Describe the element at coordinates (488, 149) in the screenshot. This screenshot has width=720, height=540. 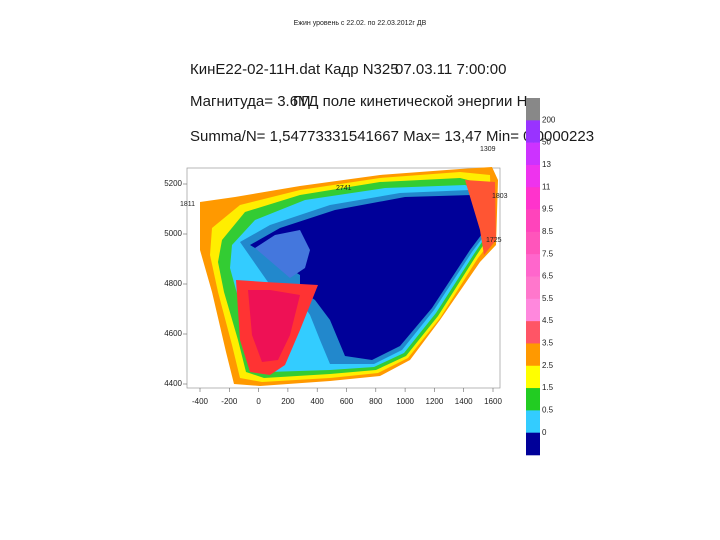
I see `station-label: 1309` at that location.